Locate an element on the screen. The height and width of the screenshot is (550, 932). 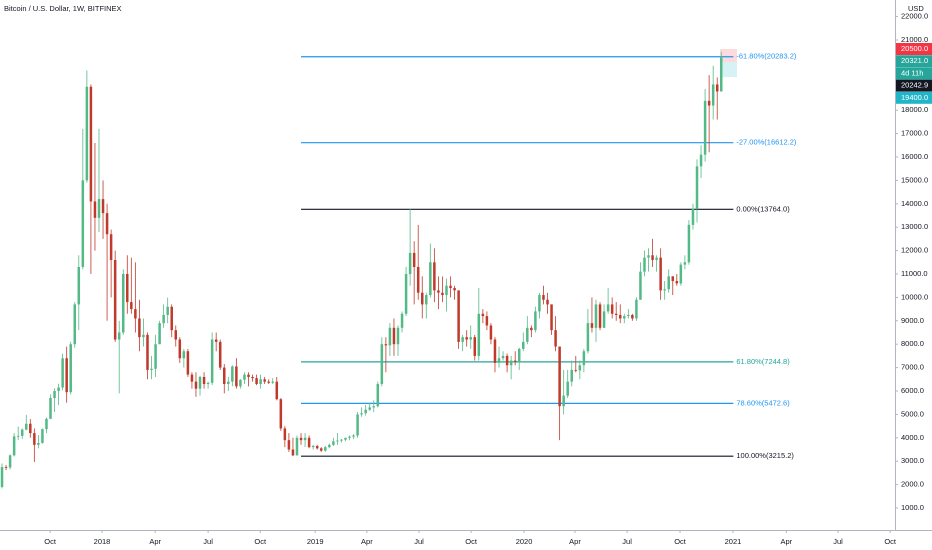
position-reward-zone is located at coordinates (728, 69).